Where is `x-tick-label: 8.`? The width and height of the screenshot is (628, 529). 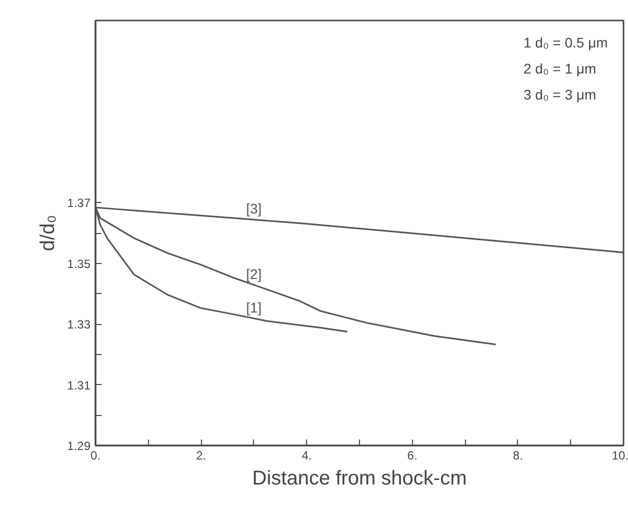 x-tick-label: 8. is located at coordinates (517, 455).